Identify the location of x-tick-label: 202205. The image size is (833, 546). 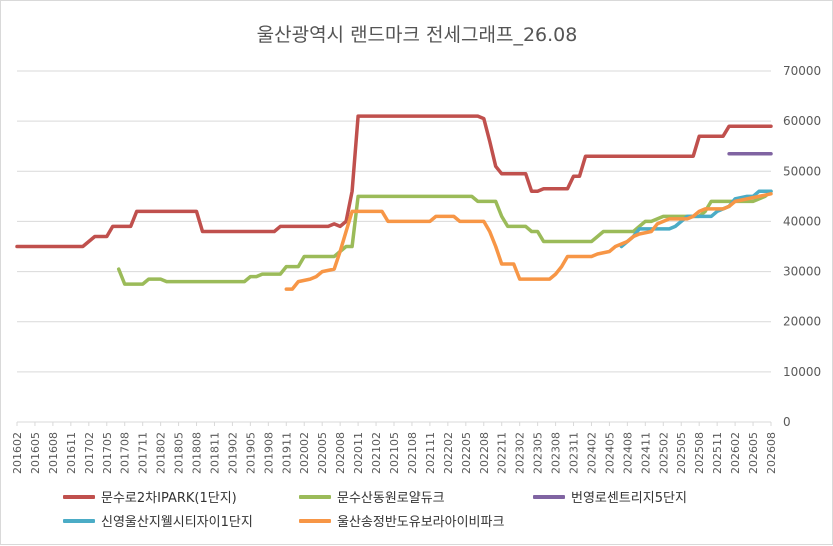
(466, 453).